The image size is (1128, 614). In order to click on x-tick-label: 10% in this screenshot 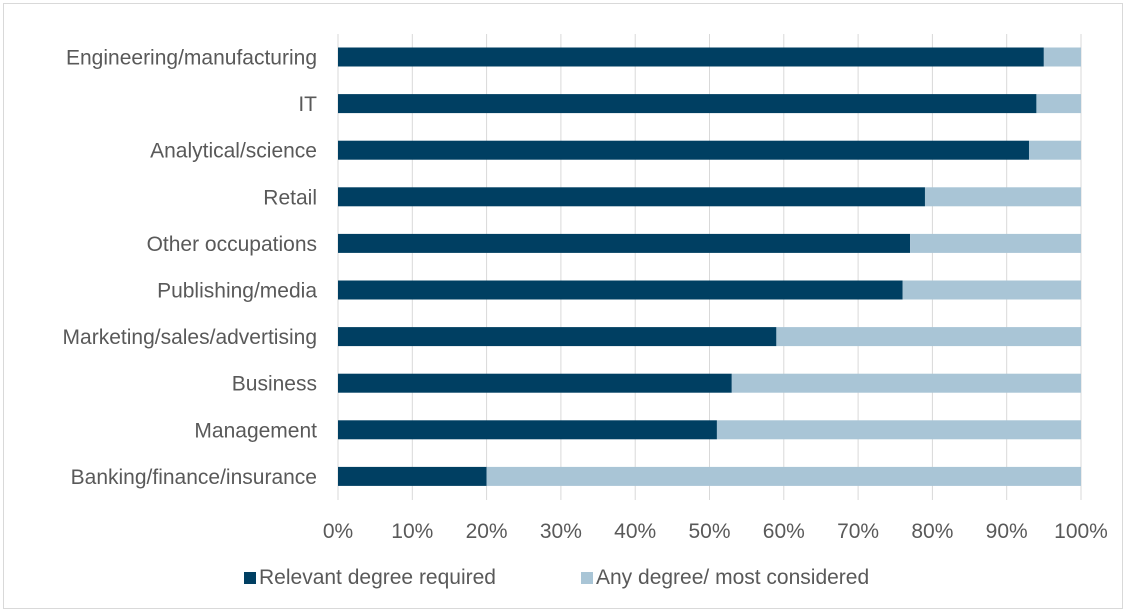, I will do `click(412, 531)`.